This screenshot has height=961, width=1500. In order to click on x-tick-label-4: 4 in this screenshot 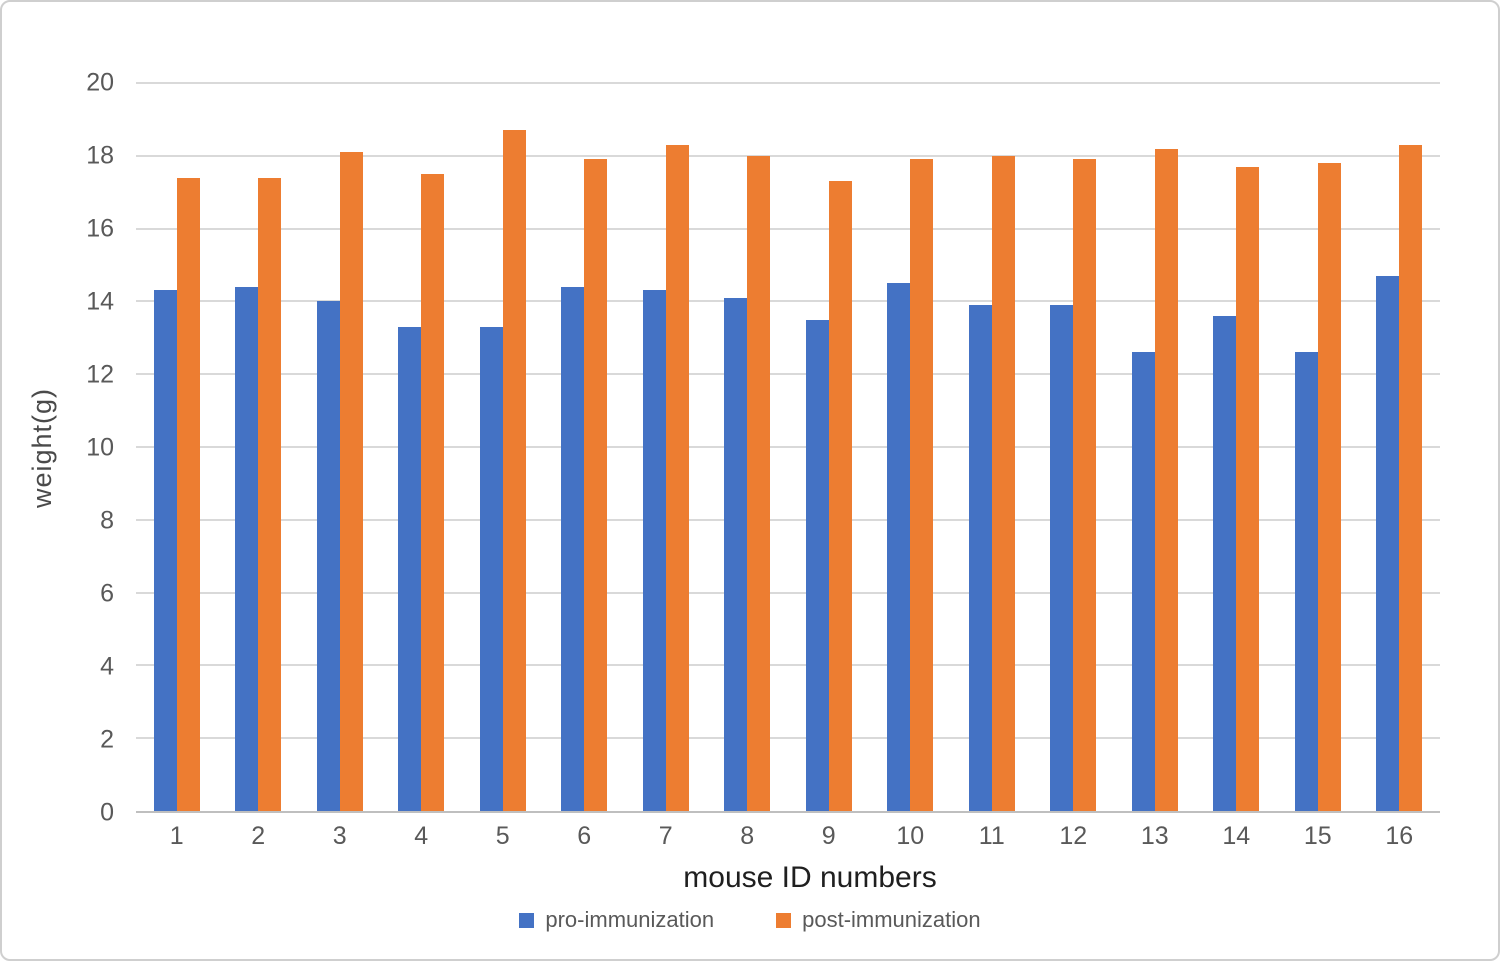, I will do `click(421, 835)`.